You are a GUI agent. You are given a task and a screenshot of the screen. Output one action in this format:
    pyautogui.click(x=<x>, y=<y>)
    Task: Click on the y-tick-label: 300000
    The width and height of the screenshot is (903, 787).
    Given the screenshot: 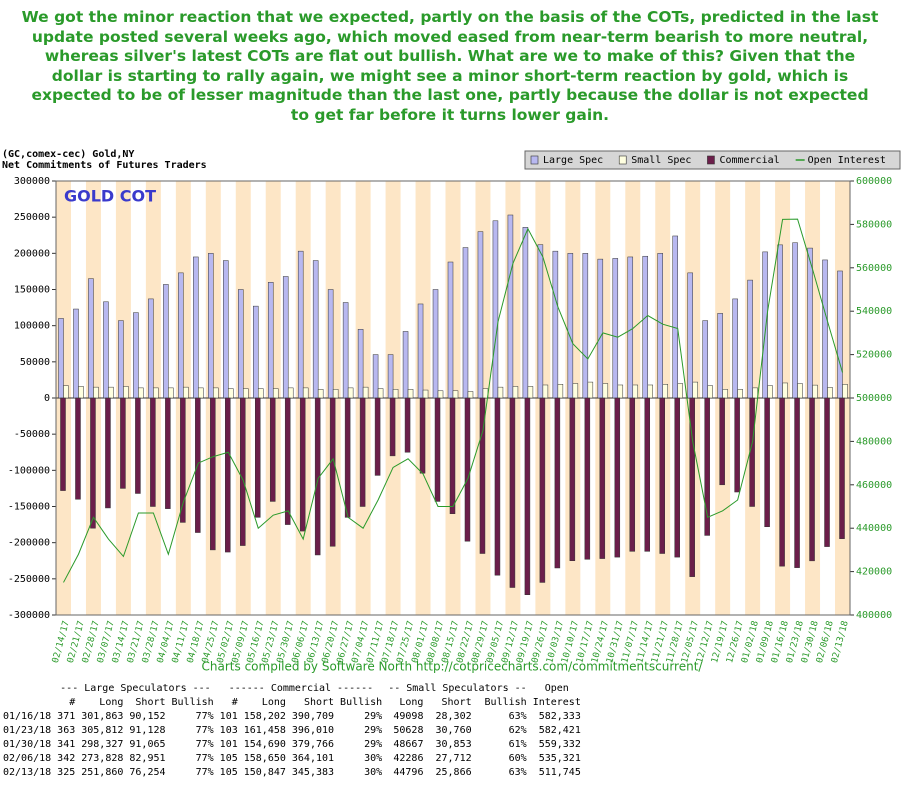 What is the action you would take?
    pyautogui.click(x=32, y=181)
    